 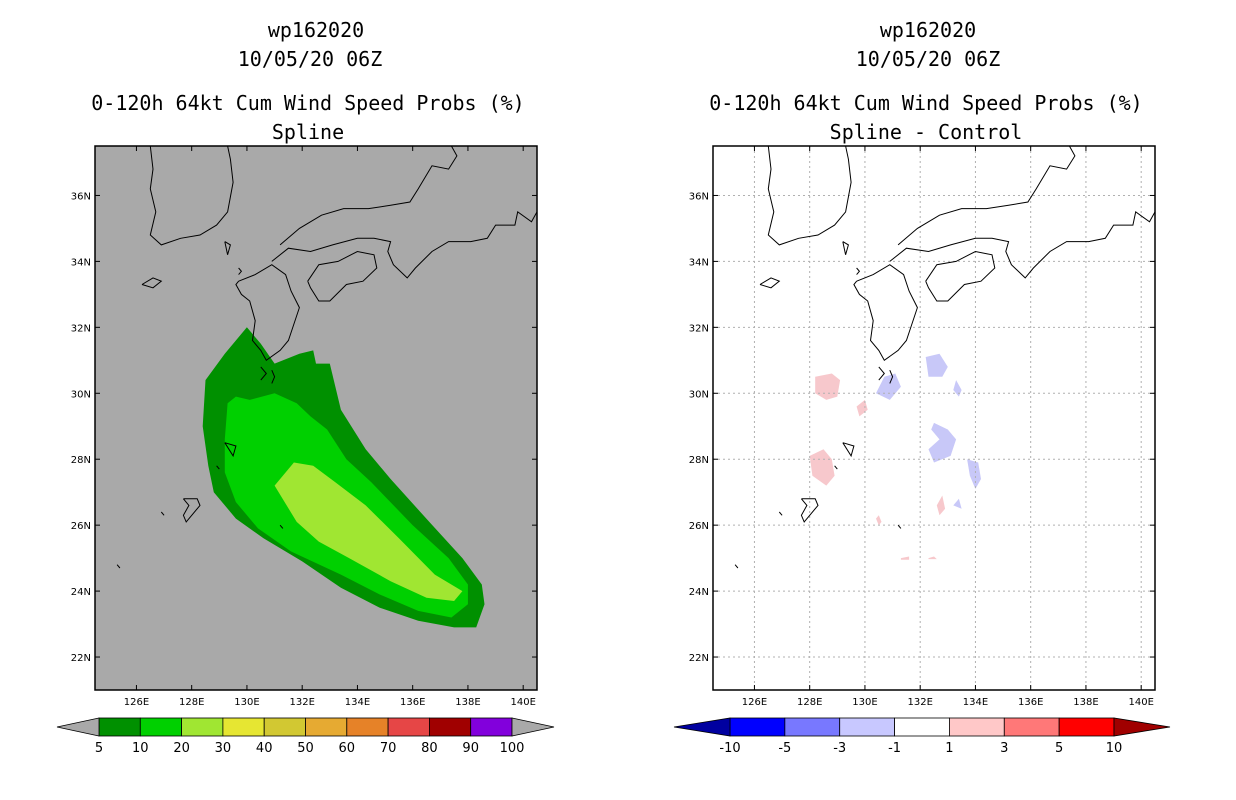 I want to click on colorbar-label: 30, so click(x=223, y=748).